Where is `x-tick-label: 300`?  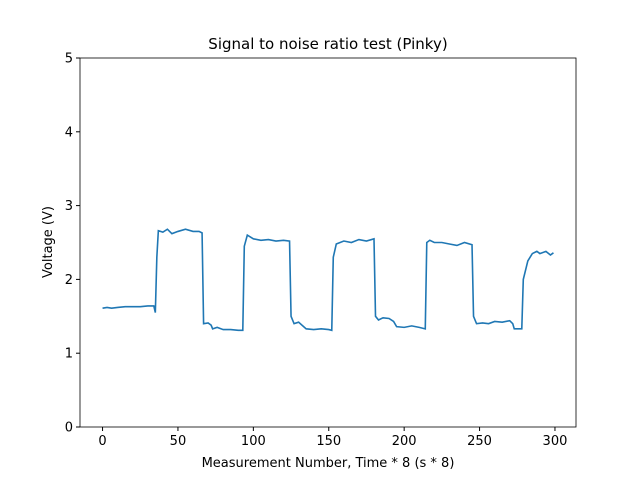 x-tick-label: 300 is located at coordinates (555, 441).